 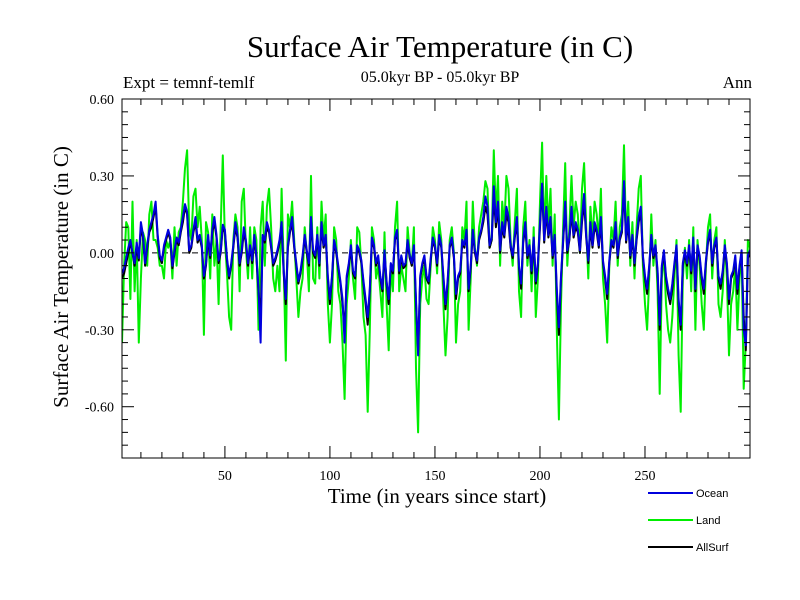 I want to click on chart-title: Surface Air Temperature (in C), so click(x=440, y=46).